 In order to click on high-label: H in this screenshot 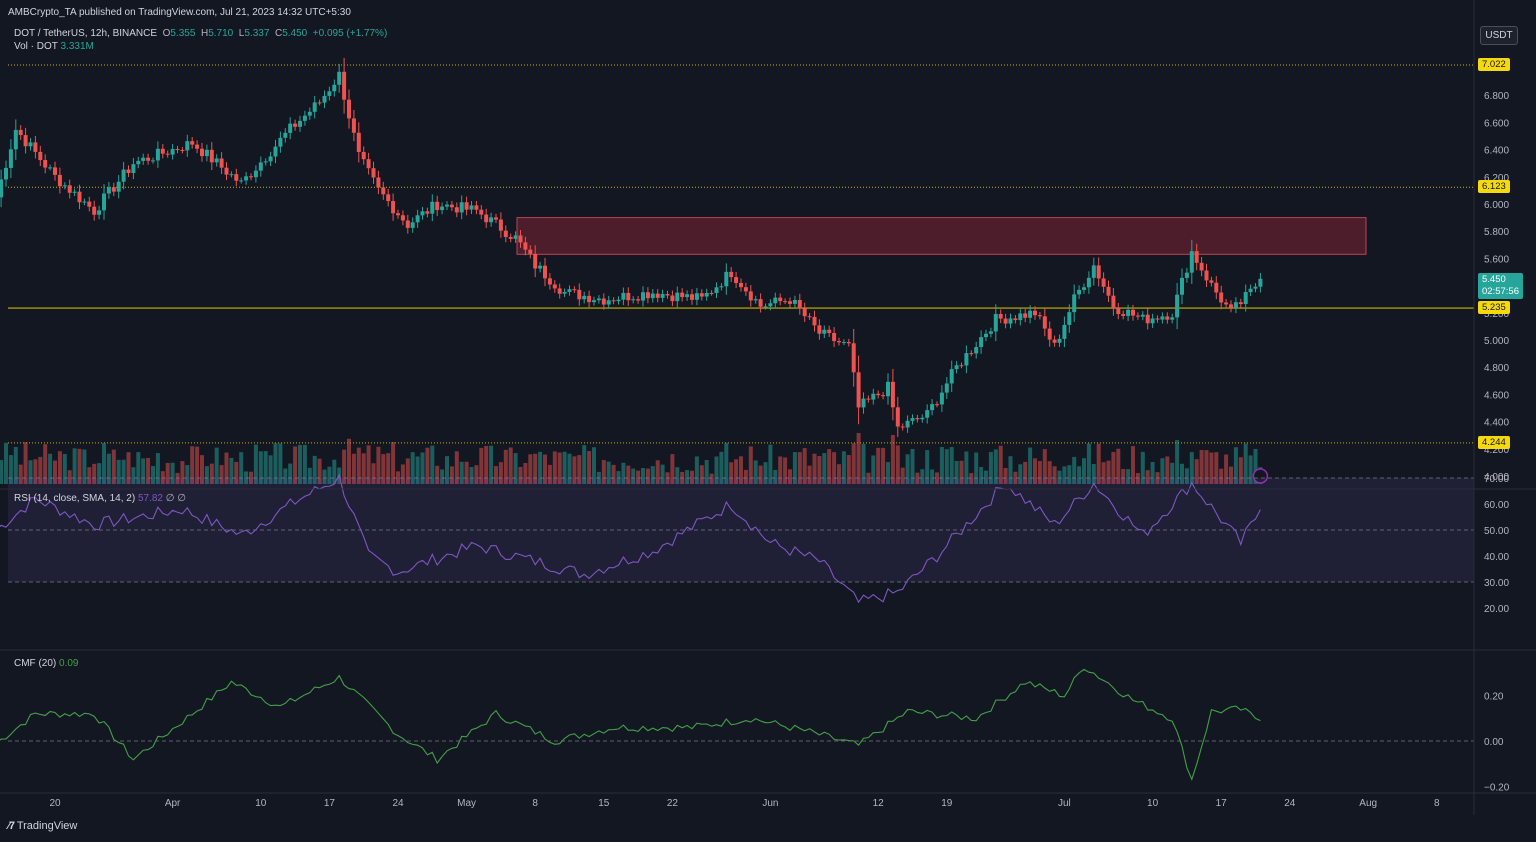, I will do `click(204, 33)`.